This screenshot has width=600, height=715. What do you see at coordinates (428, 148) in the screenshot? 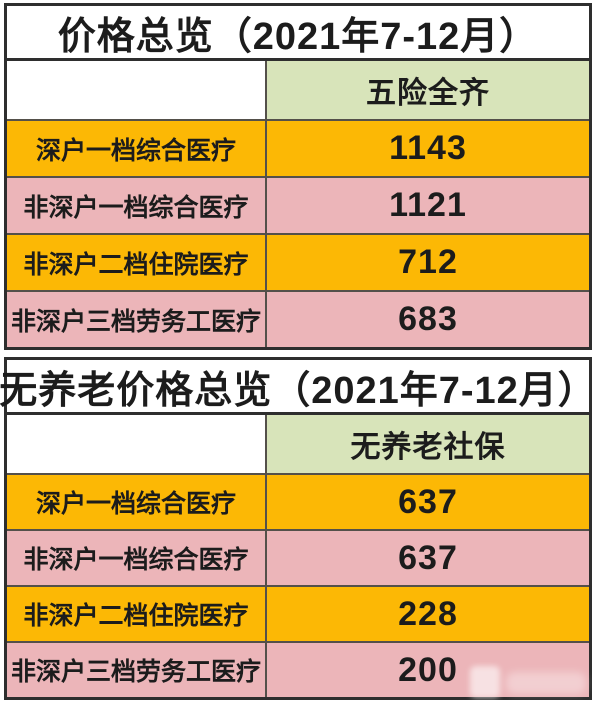
I see `price-value-cell: 1143` at bounding box center [428, 148].